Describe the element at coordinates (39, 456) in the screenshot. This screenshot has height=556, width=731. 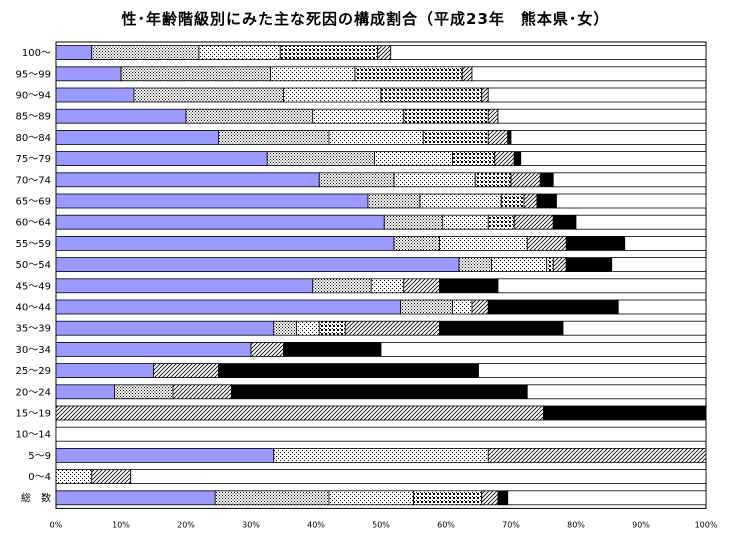
I see `category-label: 5～9` at that location.